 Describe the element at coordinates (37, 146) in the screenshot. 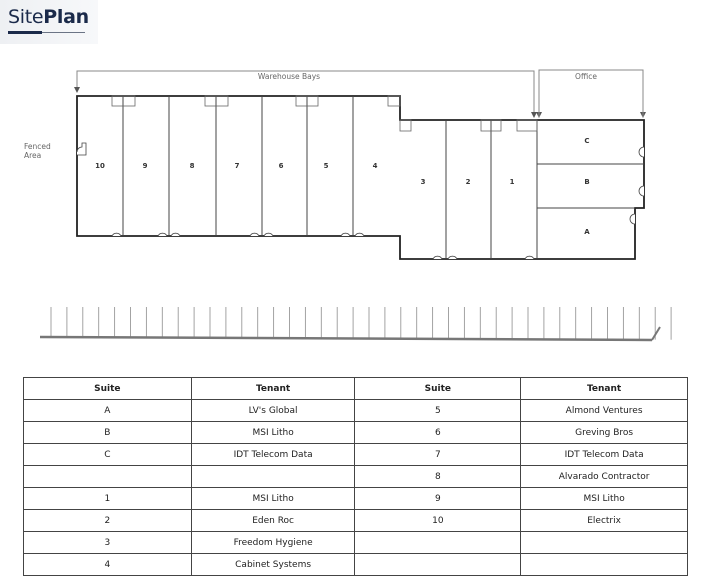

I see `fenced-area-label: Fenced` at that location.